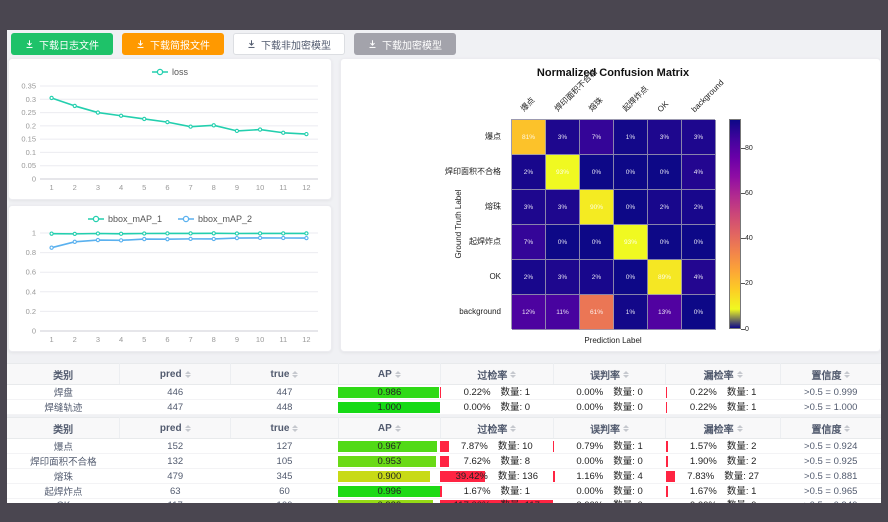 This screenshot has height=522, width=888. What do you see at coordinates (405, 44) in the screenshot?
I see `download-button-4: 下载加密模型` at bounding box center [405, 44].